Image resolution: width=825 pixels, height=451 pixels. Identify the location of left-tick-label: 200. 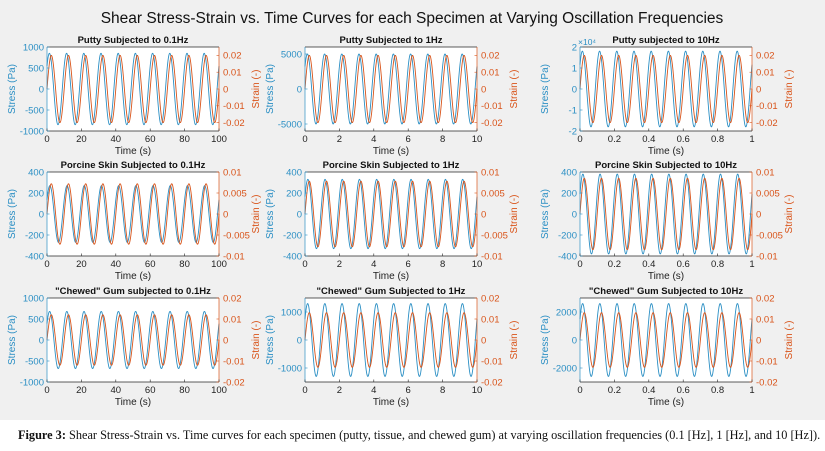
(294, 193).